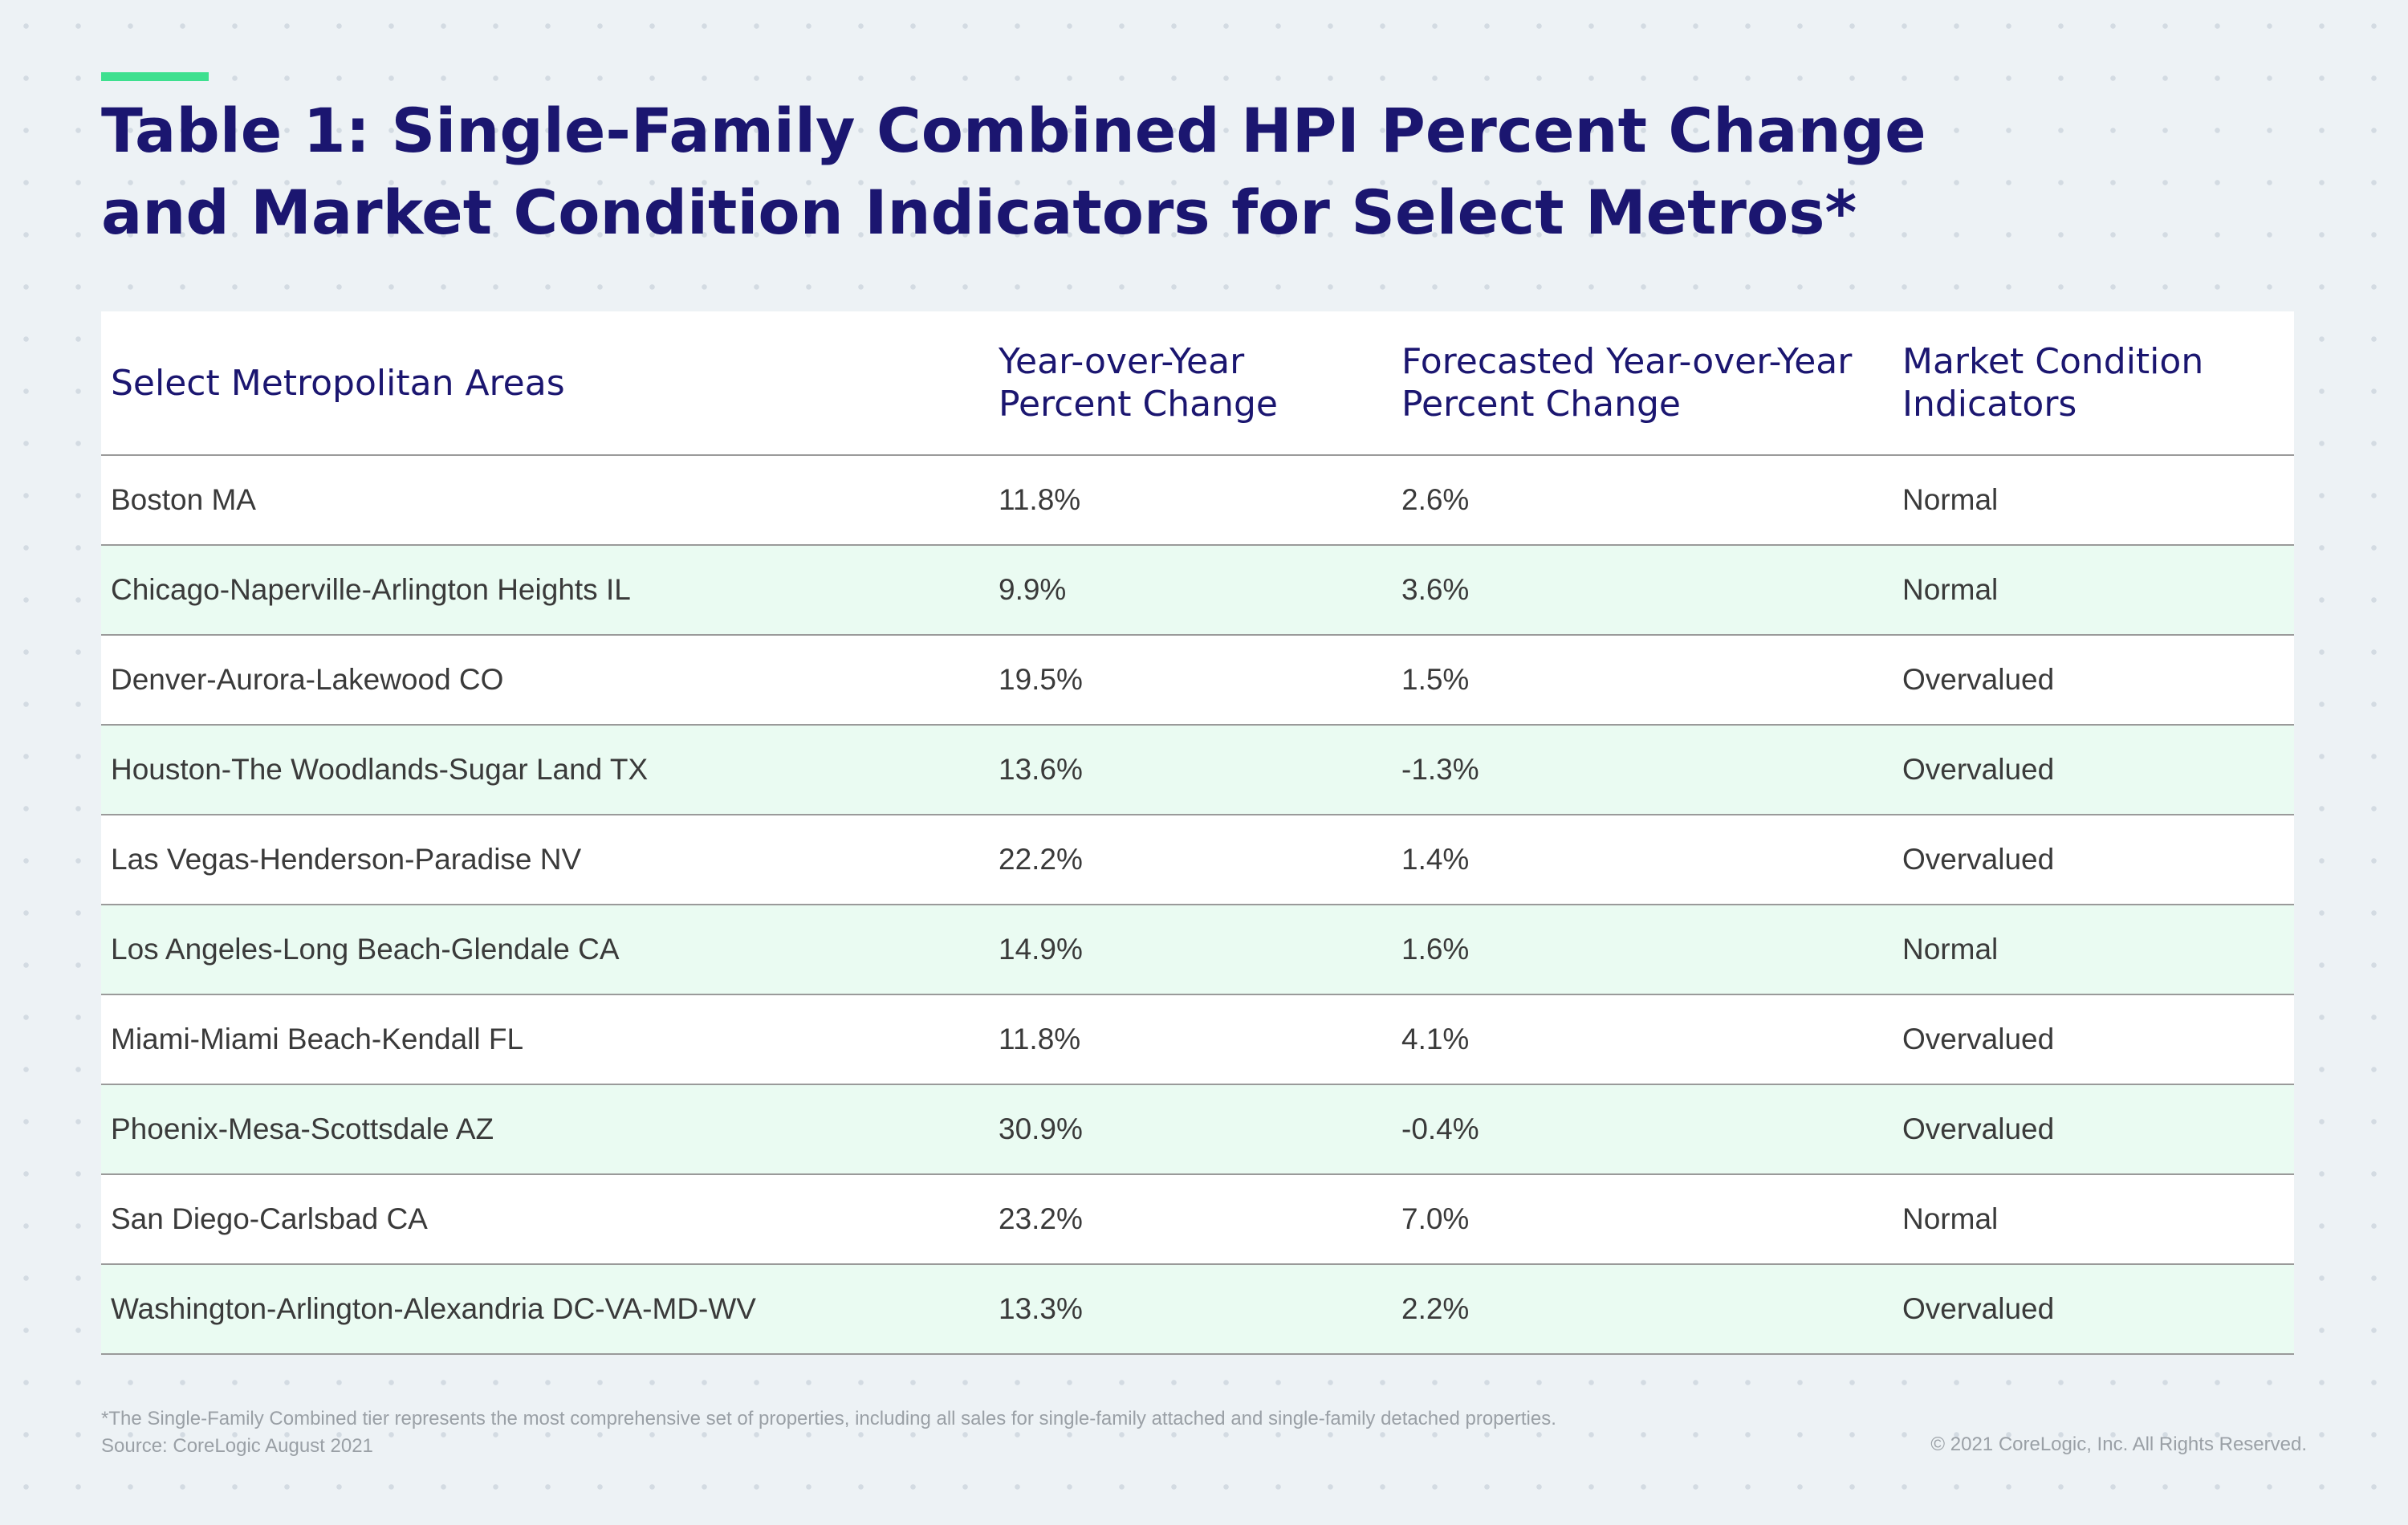 The height and width of the screenshot is (1525, 2408). I want to click on table-row: San Diego-Carlsbad CA 23.2% 7.0% Normal, so click(1197, 1220).